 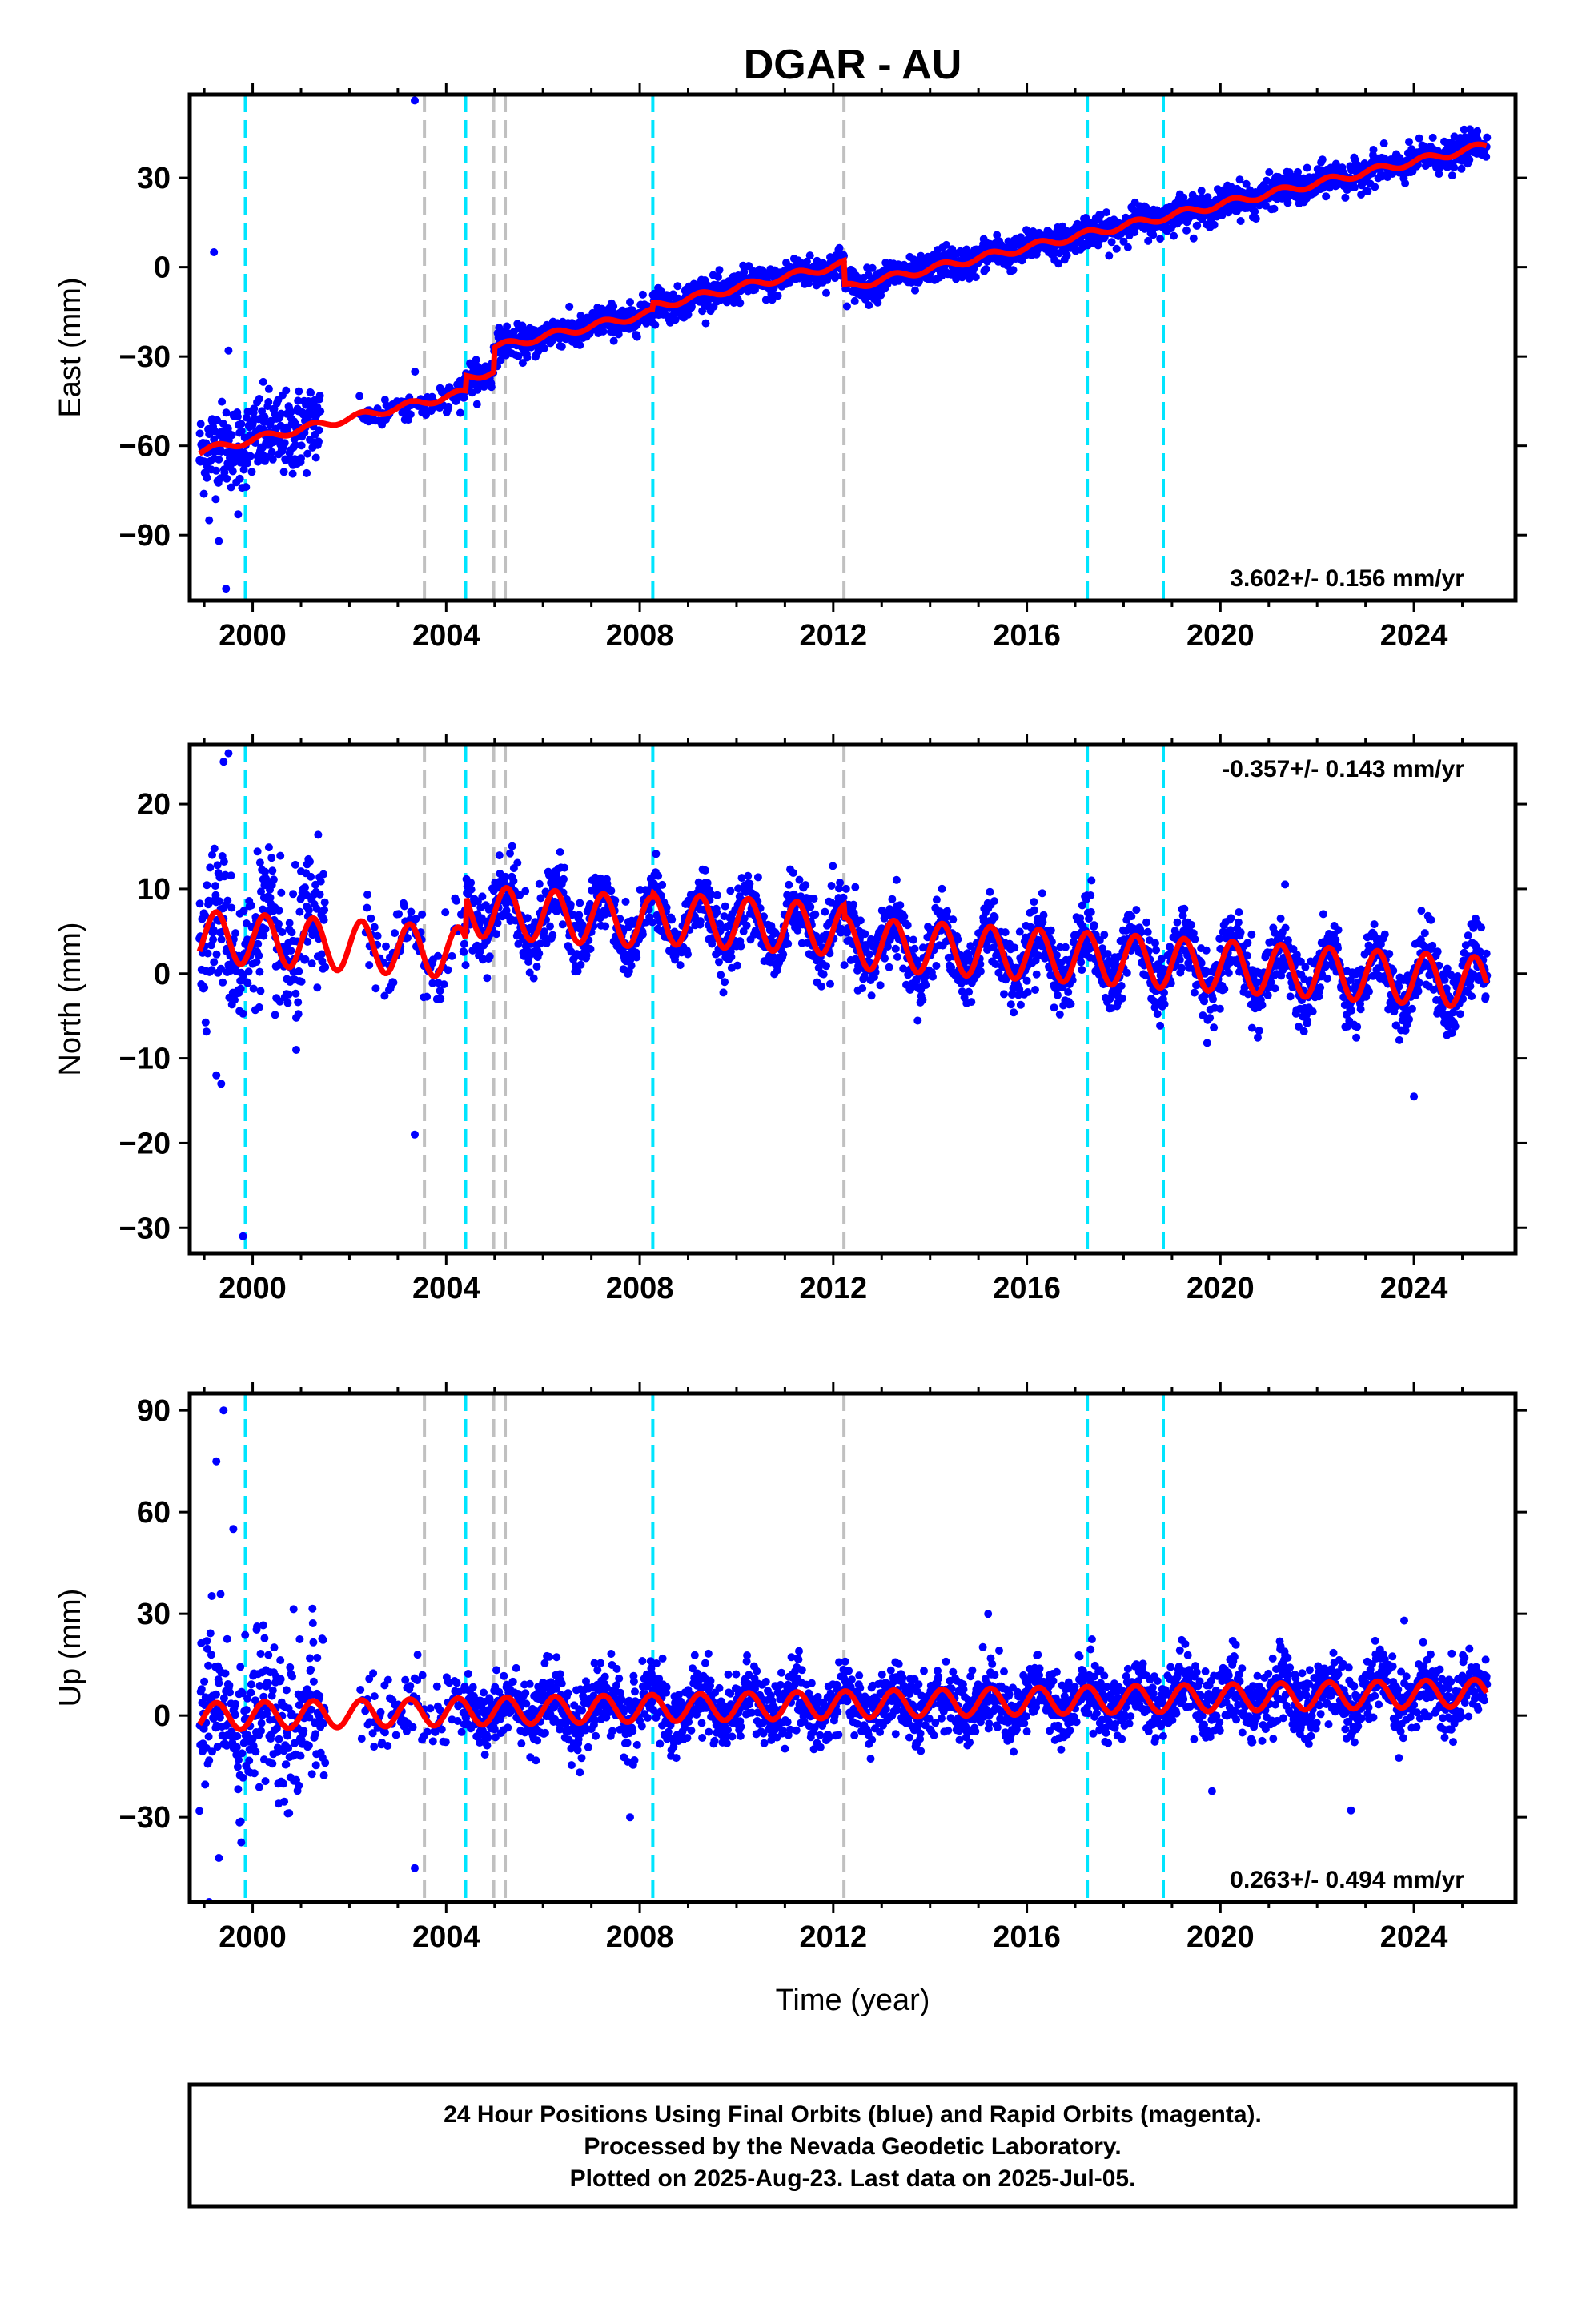 What do you see at coordinates (253, 636) in the screenshot?
I see `x-tick-label: 2000` at bounding box center [253, 636].